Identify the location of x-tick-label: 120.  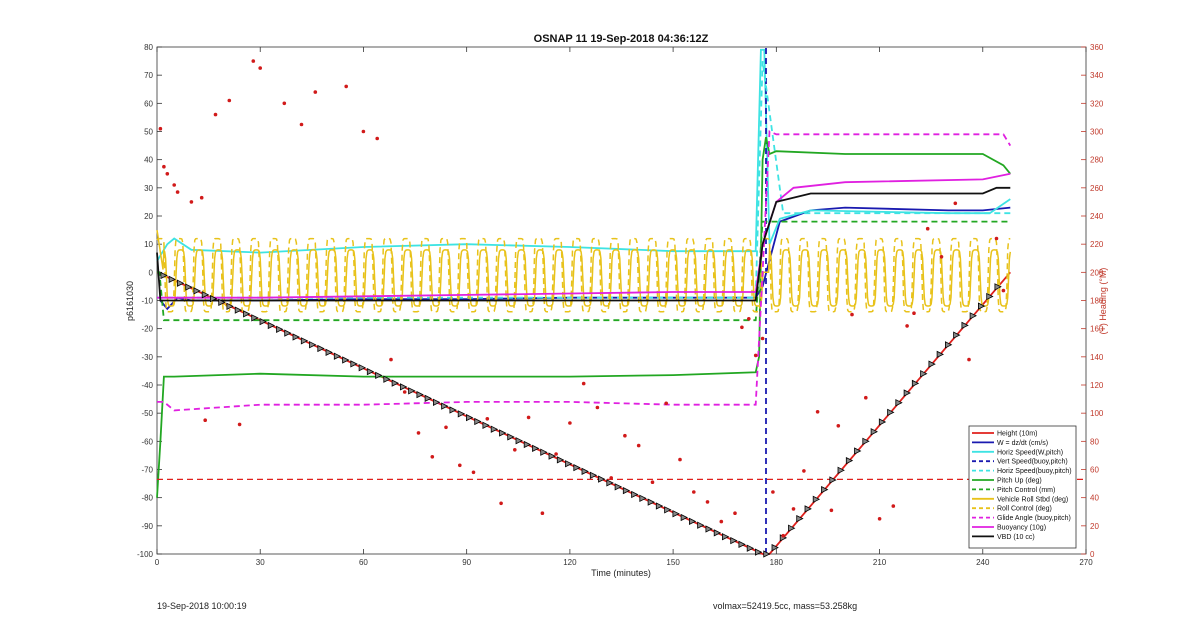
(570, 562).